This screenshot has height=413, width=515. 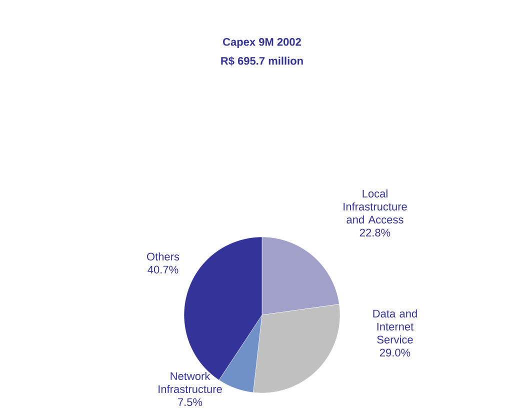 I want to click on data-label: 22.8%, so click(x=375, y=232).